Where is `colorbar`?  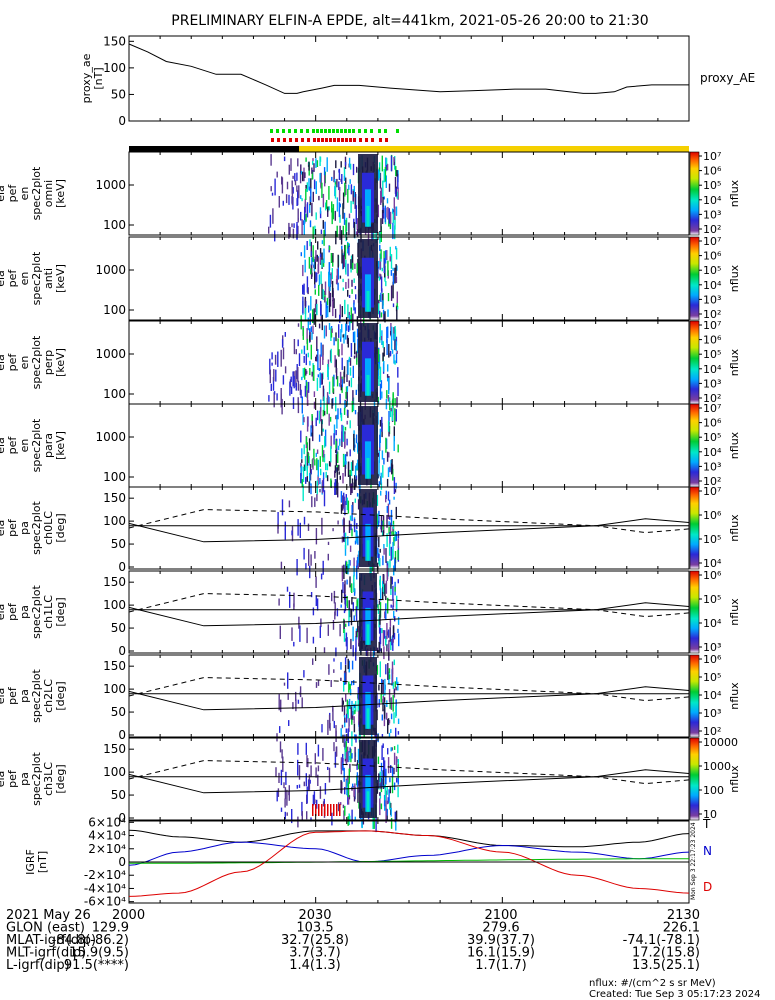
colorbar is located at coordinates (694, 362).